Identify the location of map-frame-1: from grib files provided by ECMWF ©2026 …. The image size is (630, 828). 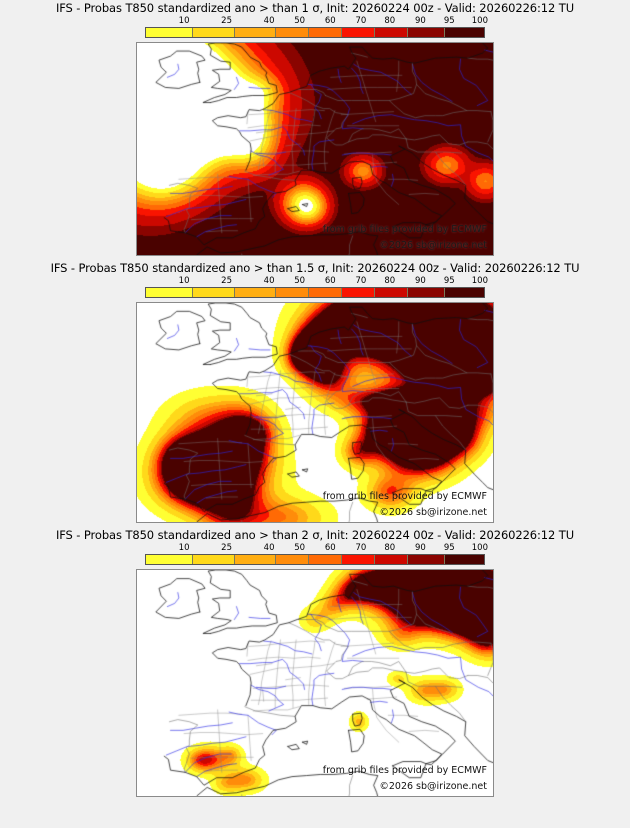
(315, 149).